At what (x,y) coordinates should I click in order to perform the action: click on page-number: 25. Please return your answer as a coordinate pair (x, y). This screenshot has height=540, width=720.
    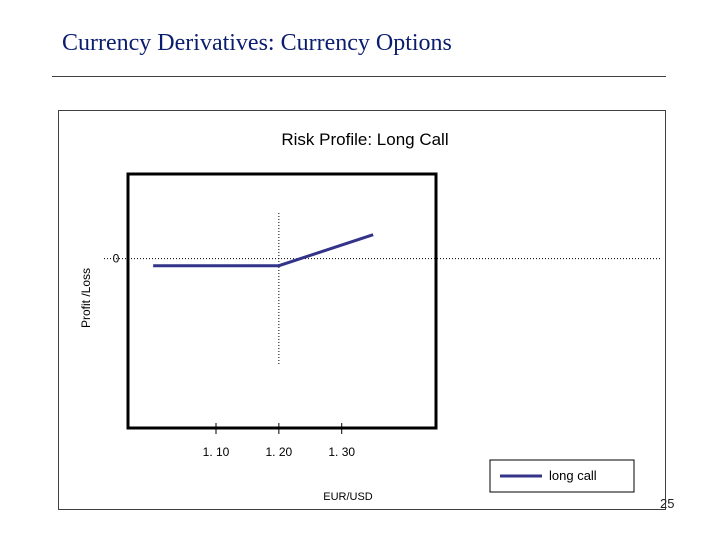
    Looking at the image, I should click on (667, 503).